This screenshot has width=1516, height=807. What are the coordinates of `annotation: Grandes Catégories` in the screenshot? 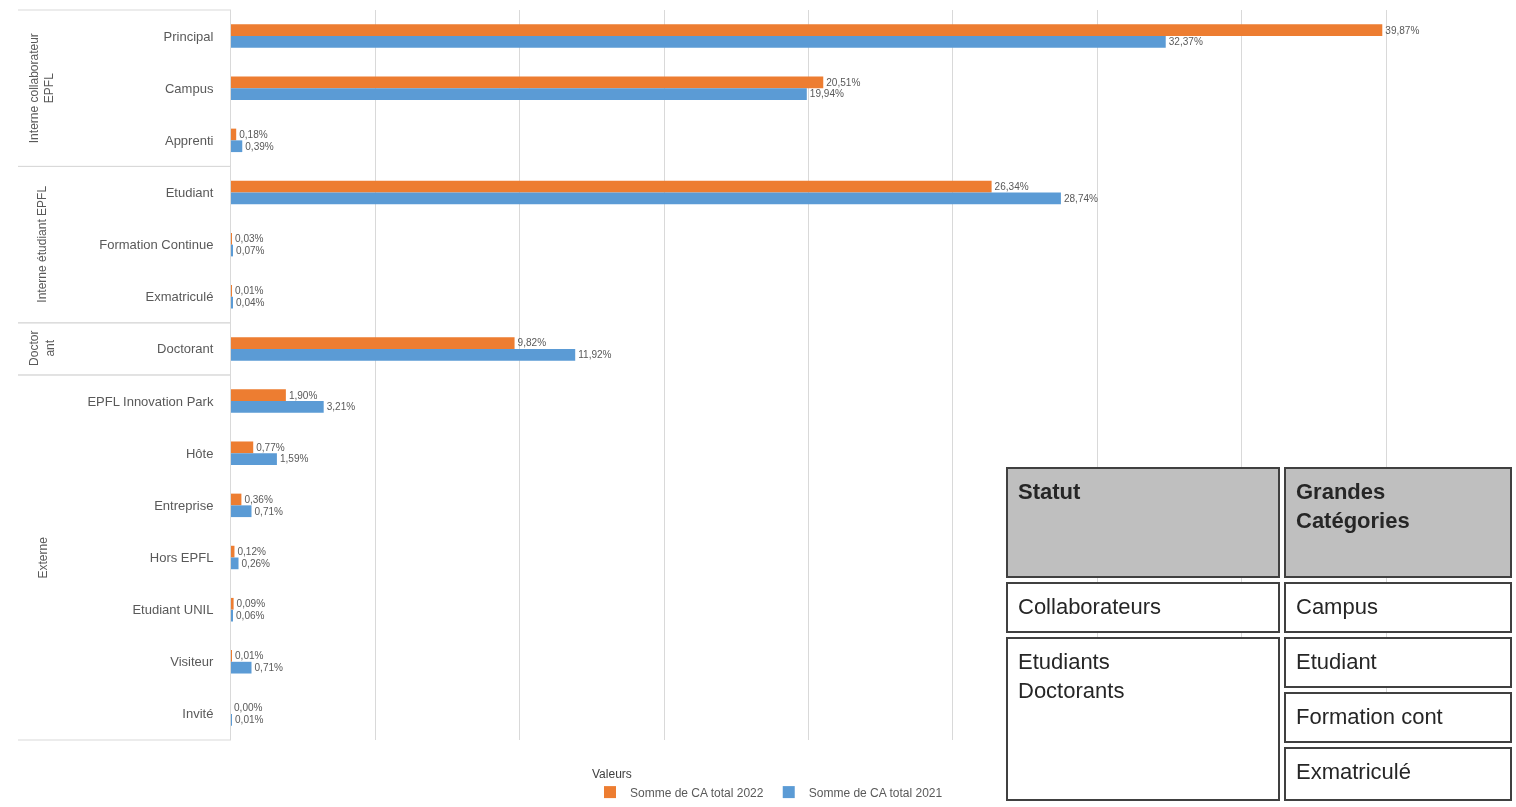 It's located at (1353, 506).